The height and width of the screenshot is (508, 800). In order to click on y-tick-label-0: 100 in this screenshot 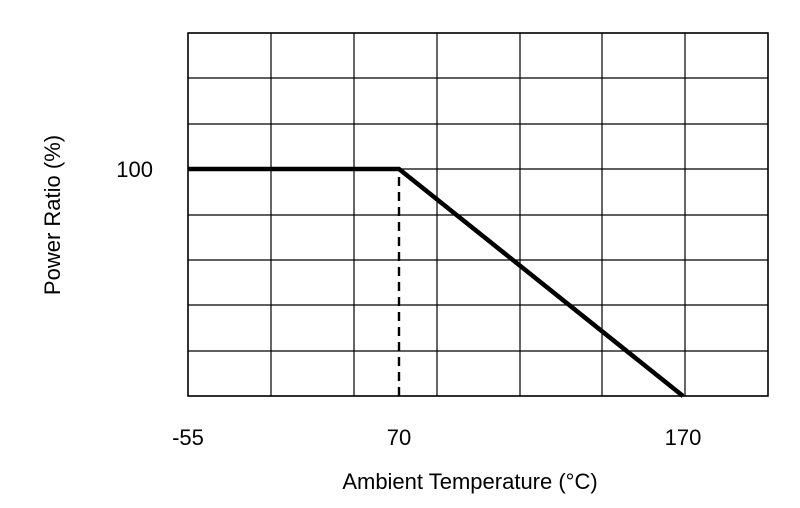, I will do `click(134, 169)`.